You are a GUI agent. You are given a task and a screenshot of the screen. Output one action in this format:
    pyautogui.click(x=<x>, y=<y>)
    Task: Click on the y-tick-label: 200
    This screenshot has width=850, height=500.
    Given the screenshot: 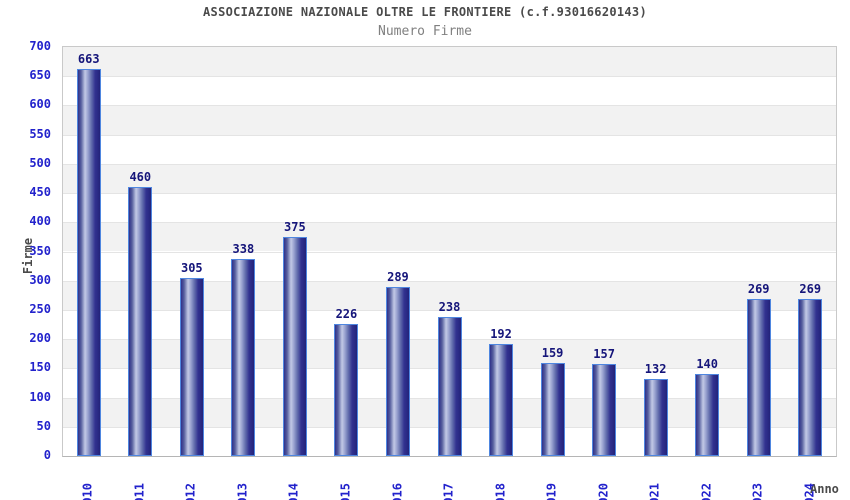 What is the action you would take?
    pyautogui.click(x=40, y=338)
    